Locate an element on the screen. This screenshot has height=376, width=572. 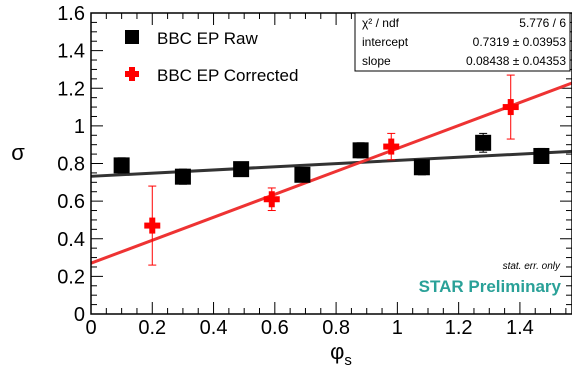
x-tick-label: 1.4 is located at coordinates (520, 328).